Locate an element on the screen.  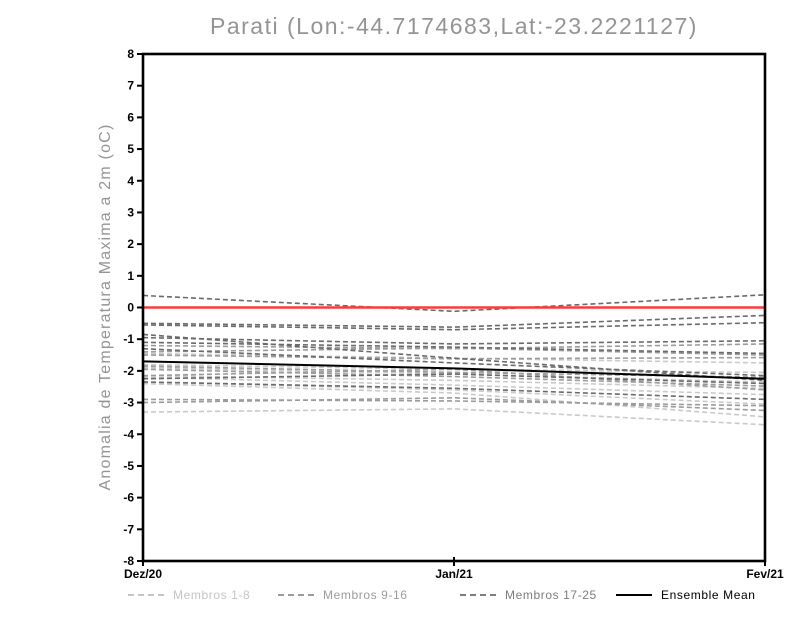
svg-text: -5 is located at coordinates (128, 466).